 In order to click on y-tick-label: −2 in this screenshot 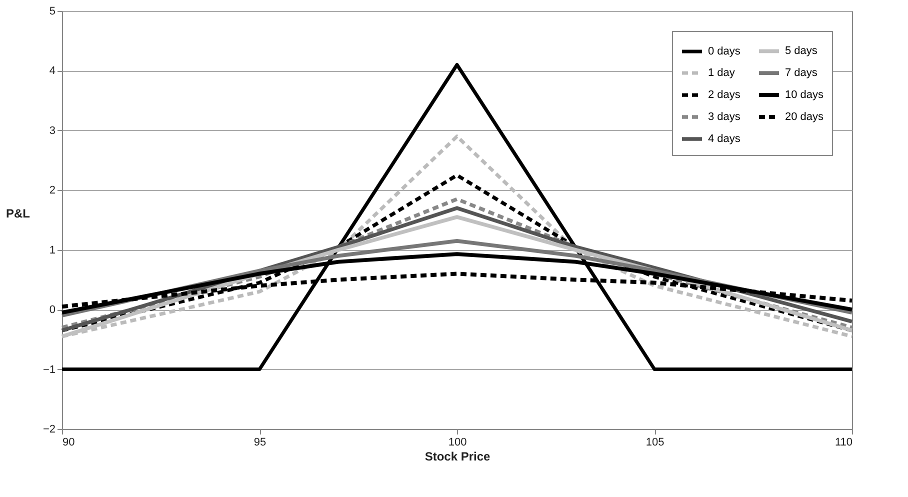, I will do `click(49, 430)`.